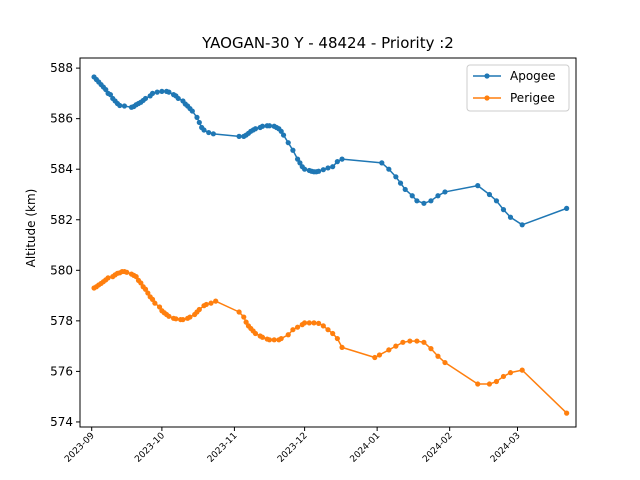  Describe the element at coordinates (61, 371) in the screenshot. I see `y-tick-label: 576` at that location.